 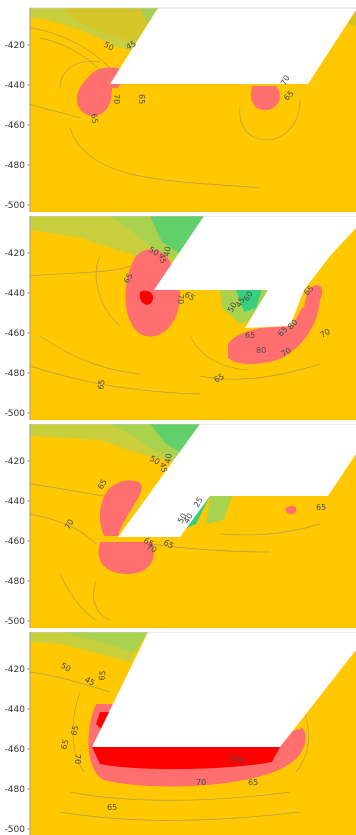 I want to click on contour-label: 60, so click(x=248, y=296).